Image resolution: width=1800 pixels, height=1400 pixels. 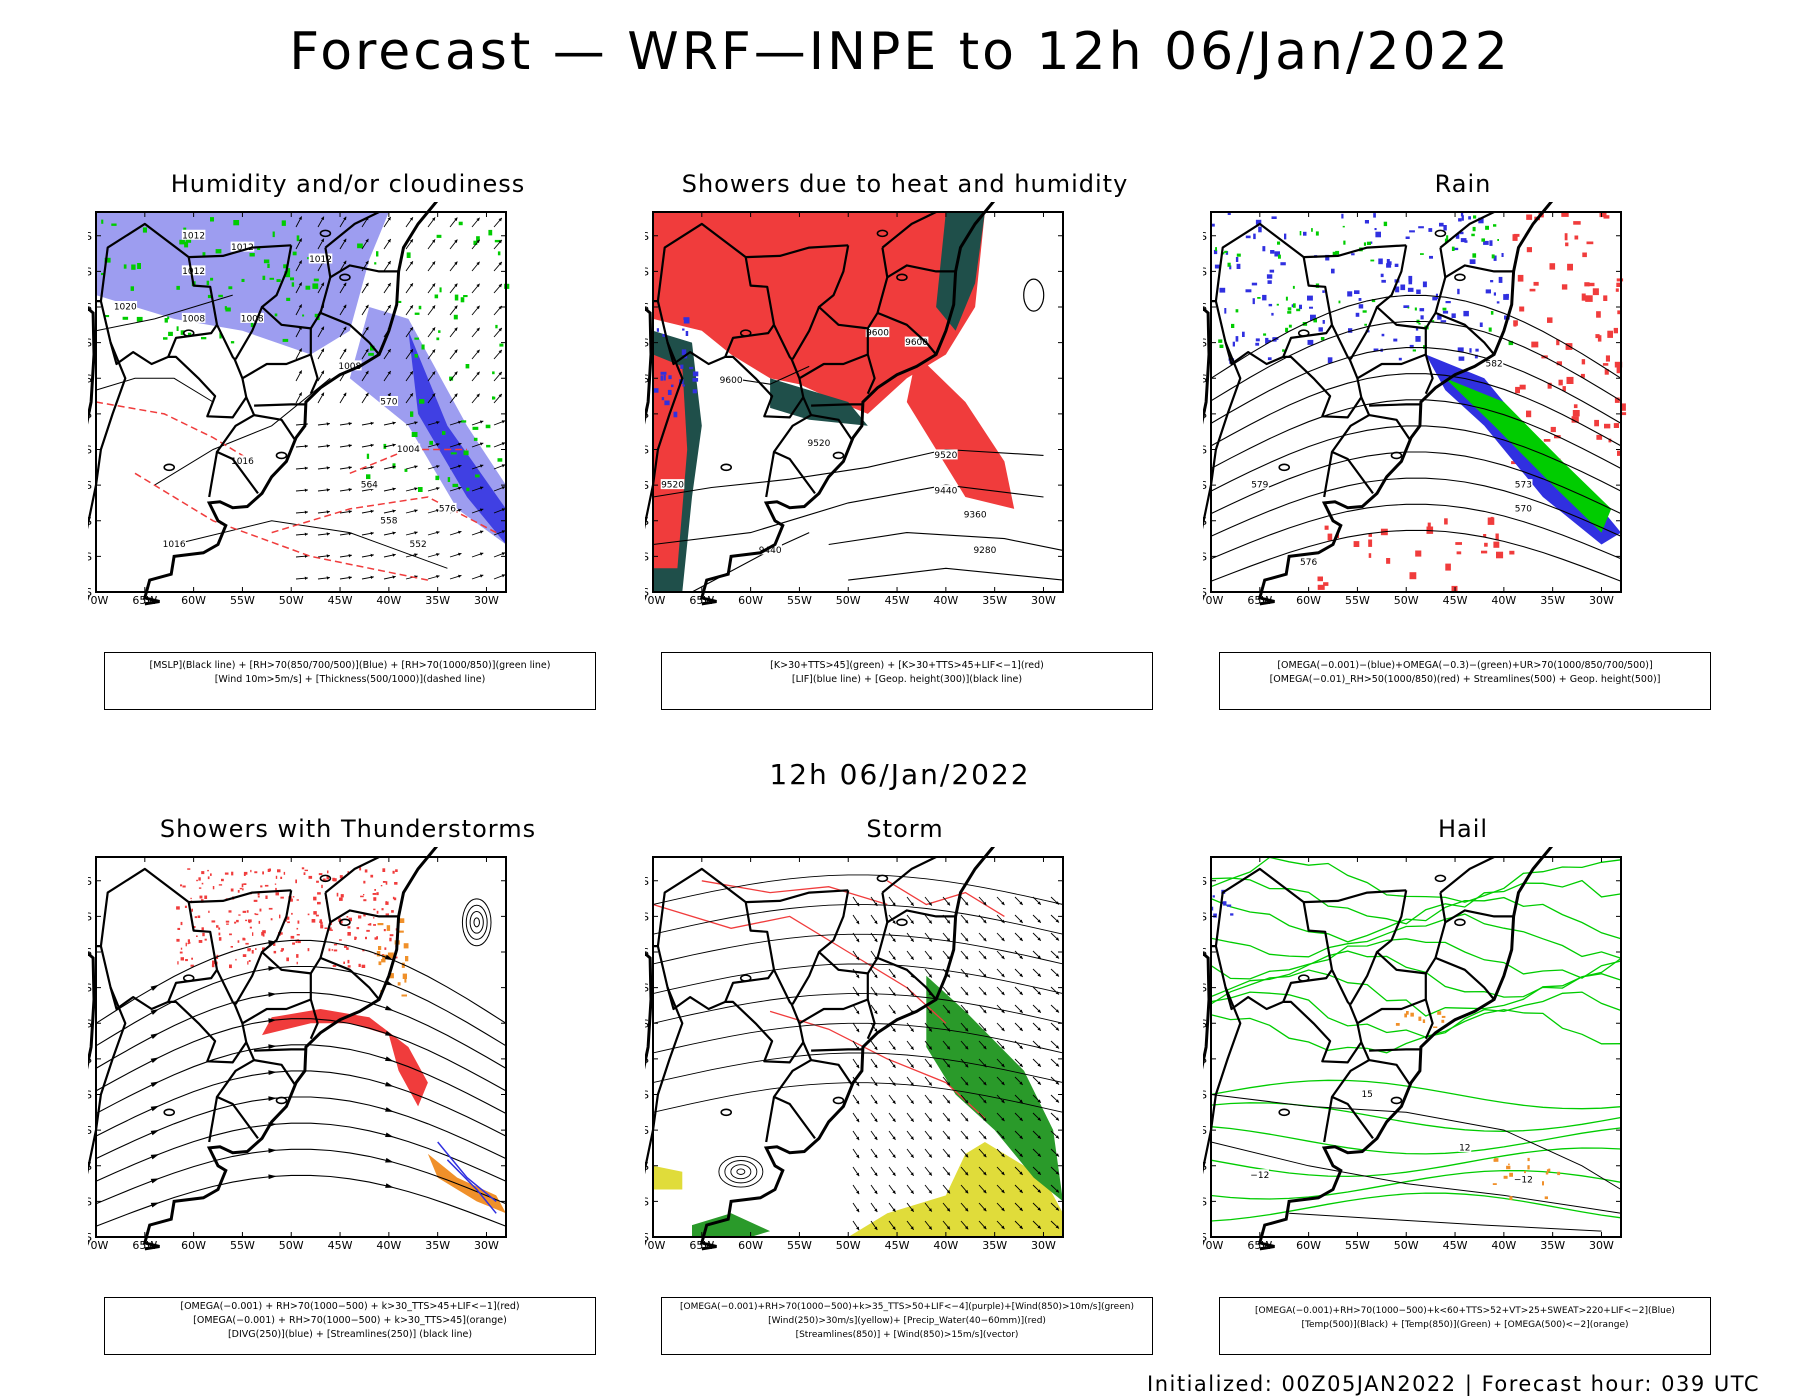 What do you see at coordinates (820, 404) in the screenshot?
I see `map-base` at bounding box center [820, 404].